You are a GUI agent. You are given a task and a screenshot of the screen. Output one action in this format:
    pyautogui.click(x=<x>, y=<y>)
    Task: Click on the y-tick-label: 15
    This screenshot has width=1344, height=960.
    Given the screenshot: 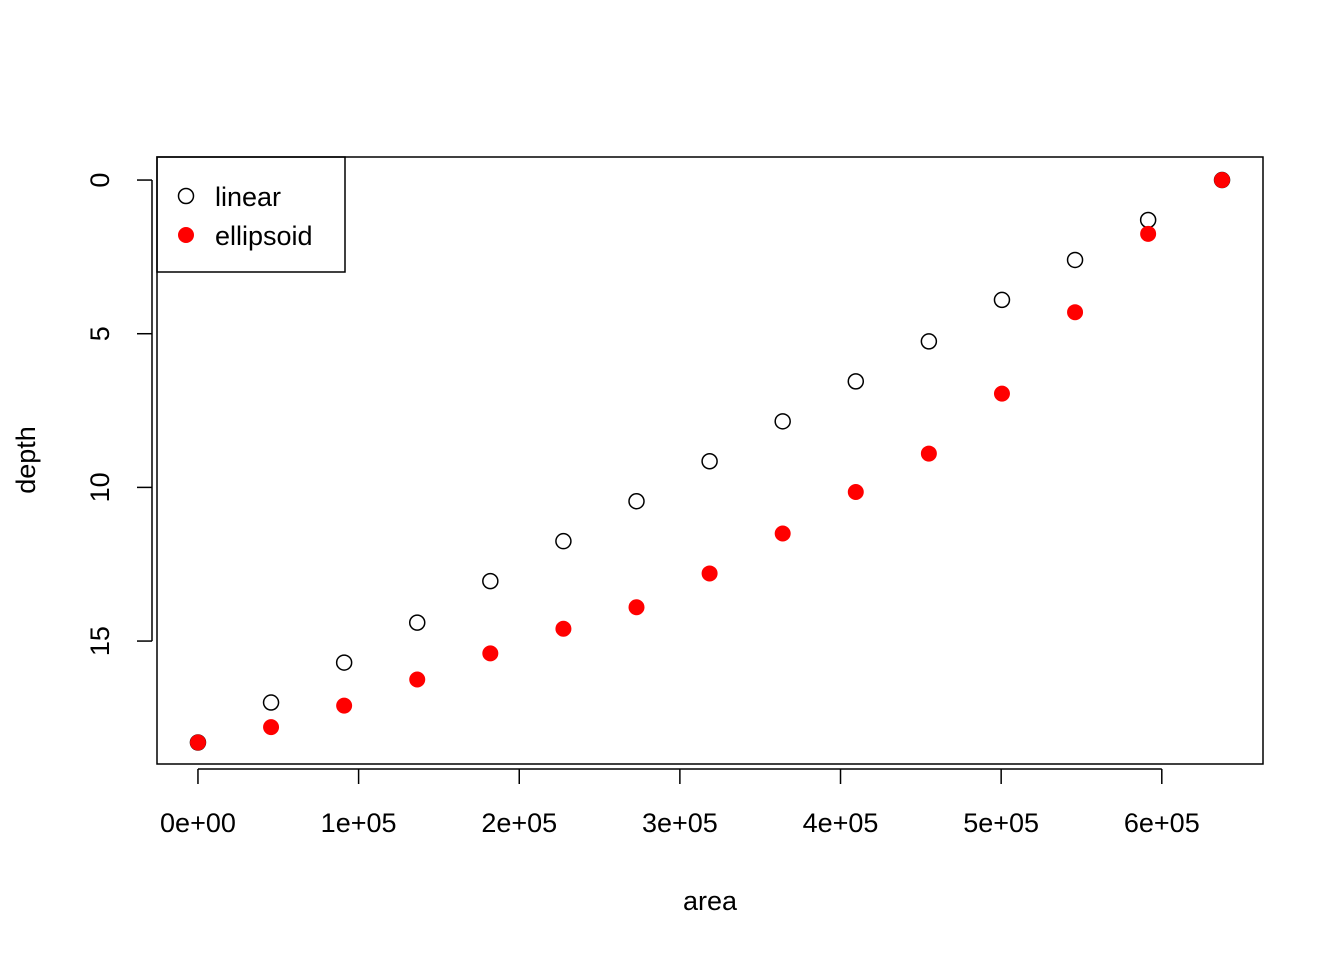 What is the action you would take?
    pyautogui.click(x=100, y=641)
    